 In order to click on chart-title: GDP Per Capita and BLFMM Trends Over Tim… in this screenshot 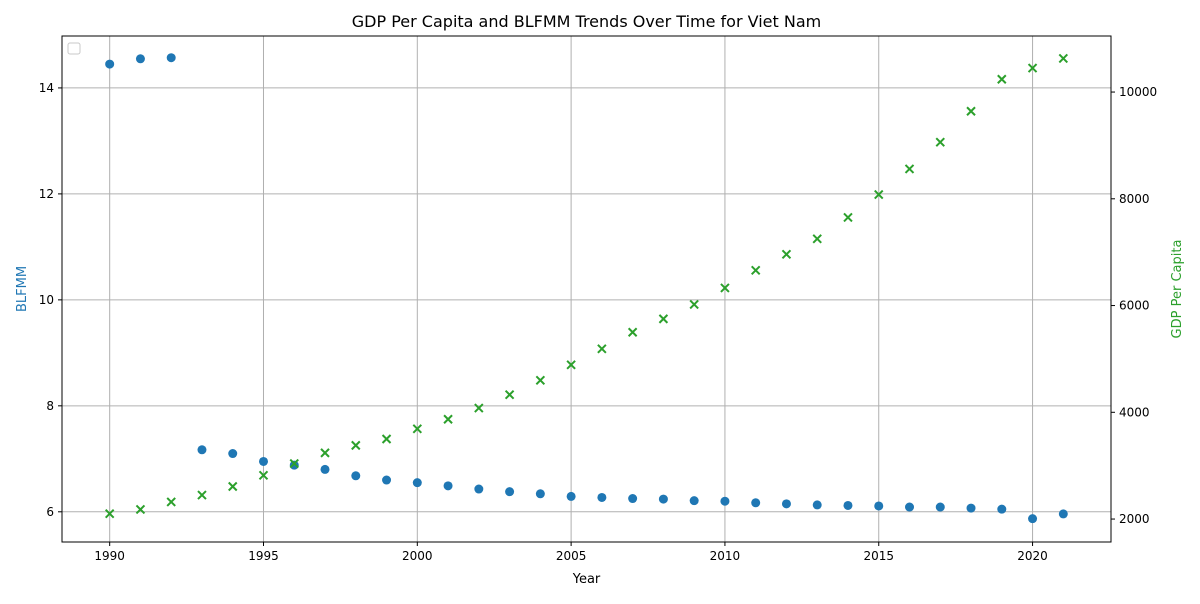, I will do `click(586, 21)`.